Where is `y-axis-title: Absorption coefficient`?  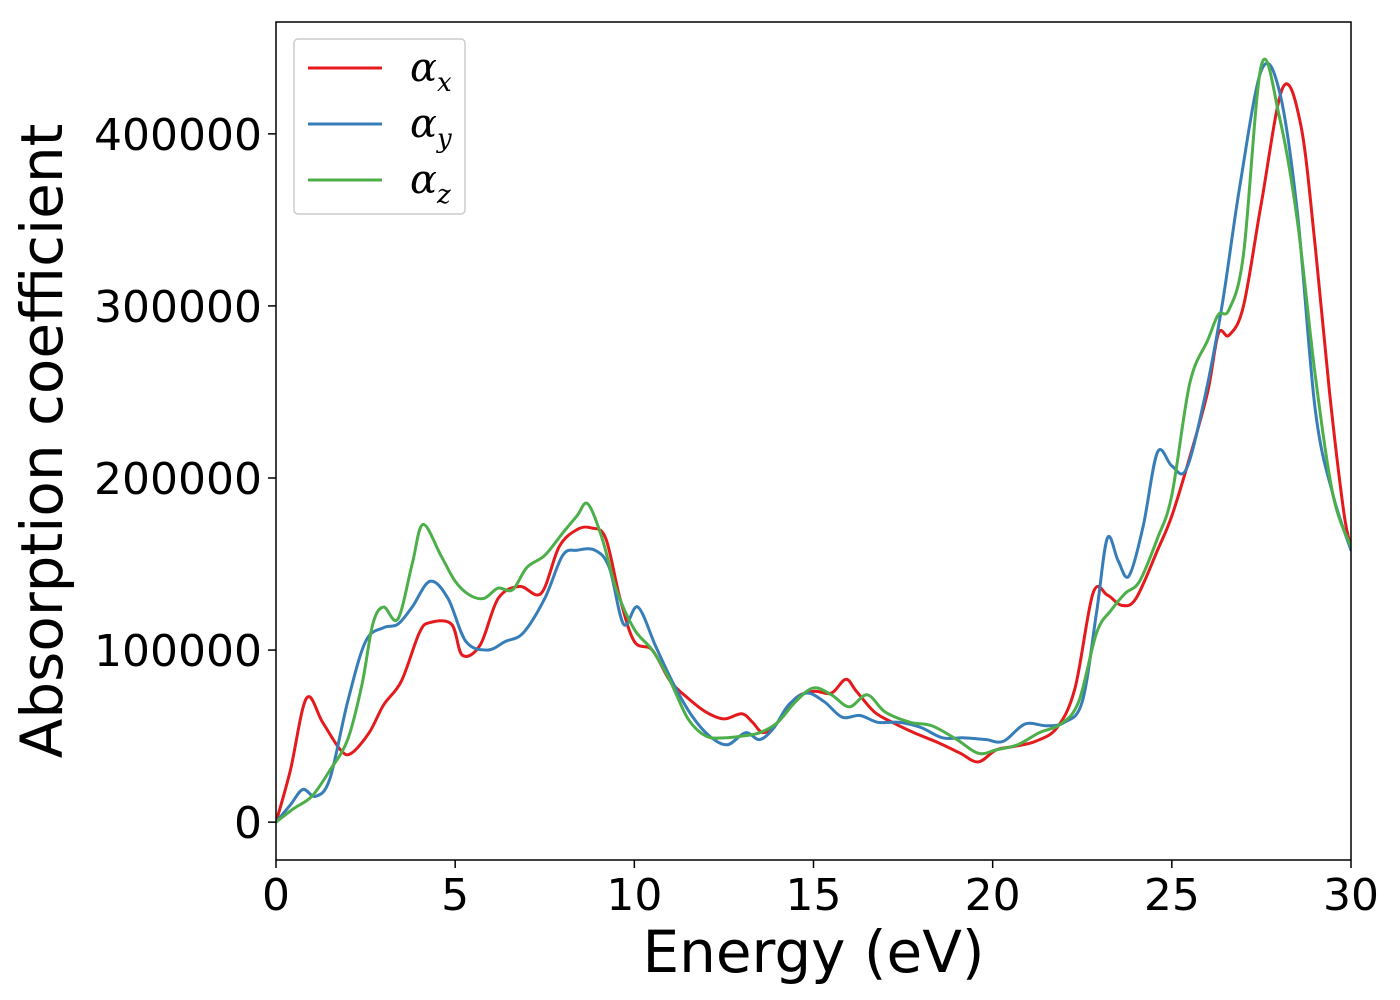 y-axis-title: Absorption coefficient is located at coordinates (42, 441).